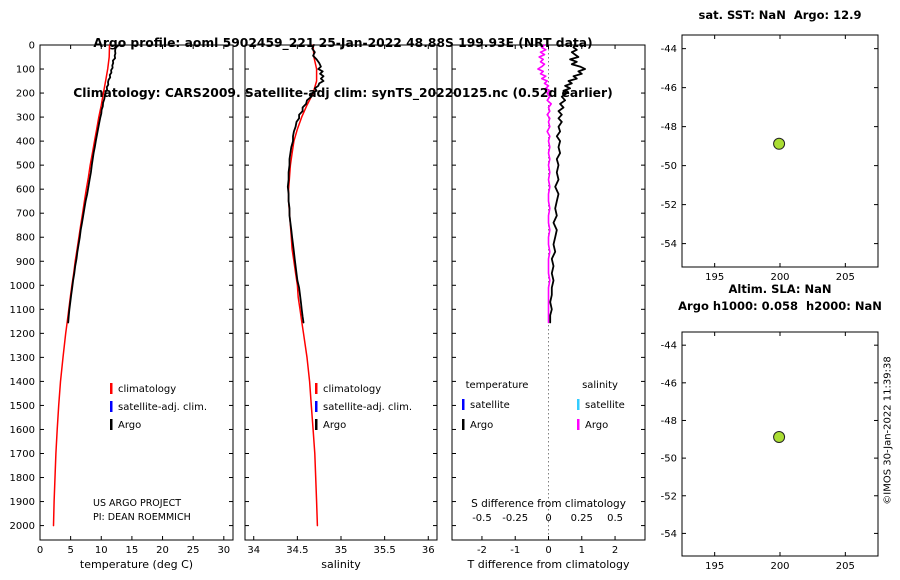 Image resolution: width=900 pixels, height=580 pixels. What do you see at coordinates (25, 190) in the screenshot?
I see `y-tick-label: 600` at bounding box center [25, 190].